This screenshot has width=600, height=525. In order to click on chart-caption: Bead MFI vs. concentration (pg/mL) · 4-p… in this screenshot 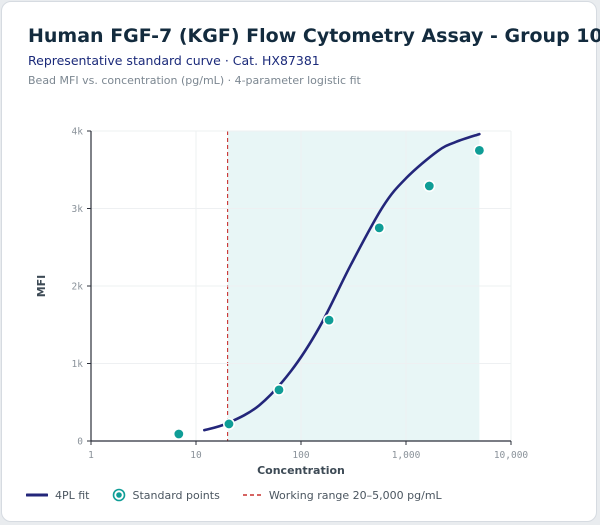, I will do `click(194, 80)`.